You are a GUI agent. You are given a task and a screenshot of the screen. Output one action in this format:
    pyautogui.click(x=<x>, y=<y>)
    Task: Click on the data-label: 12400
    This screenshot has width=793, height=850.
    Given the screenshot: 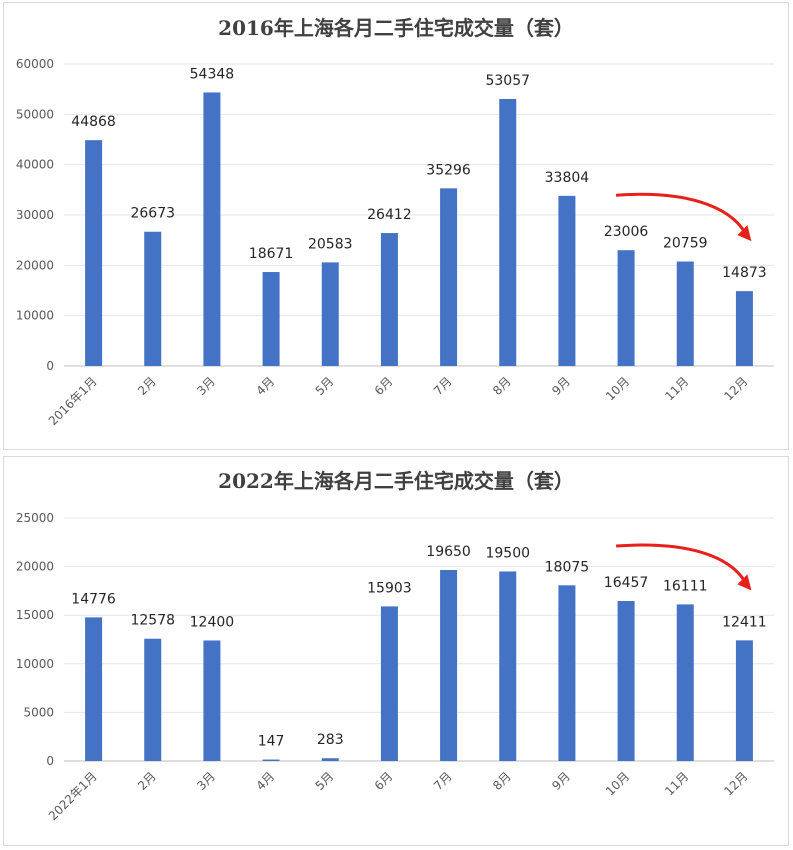 What is the action you would take?
    pyautogui.click(x=212, y=622)
    